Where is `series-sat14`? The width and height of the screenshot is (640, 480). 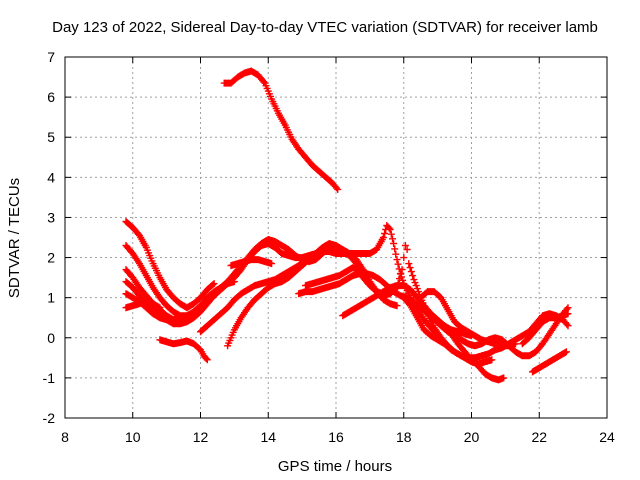
series-sat14 is located at coordinates (407, 311).